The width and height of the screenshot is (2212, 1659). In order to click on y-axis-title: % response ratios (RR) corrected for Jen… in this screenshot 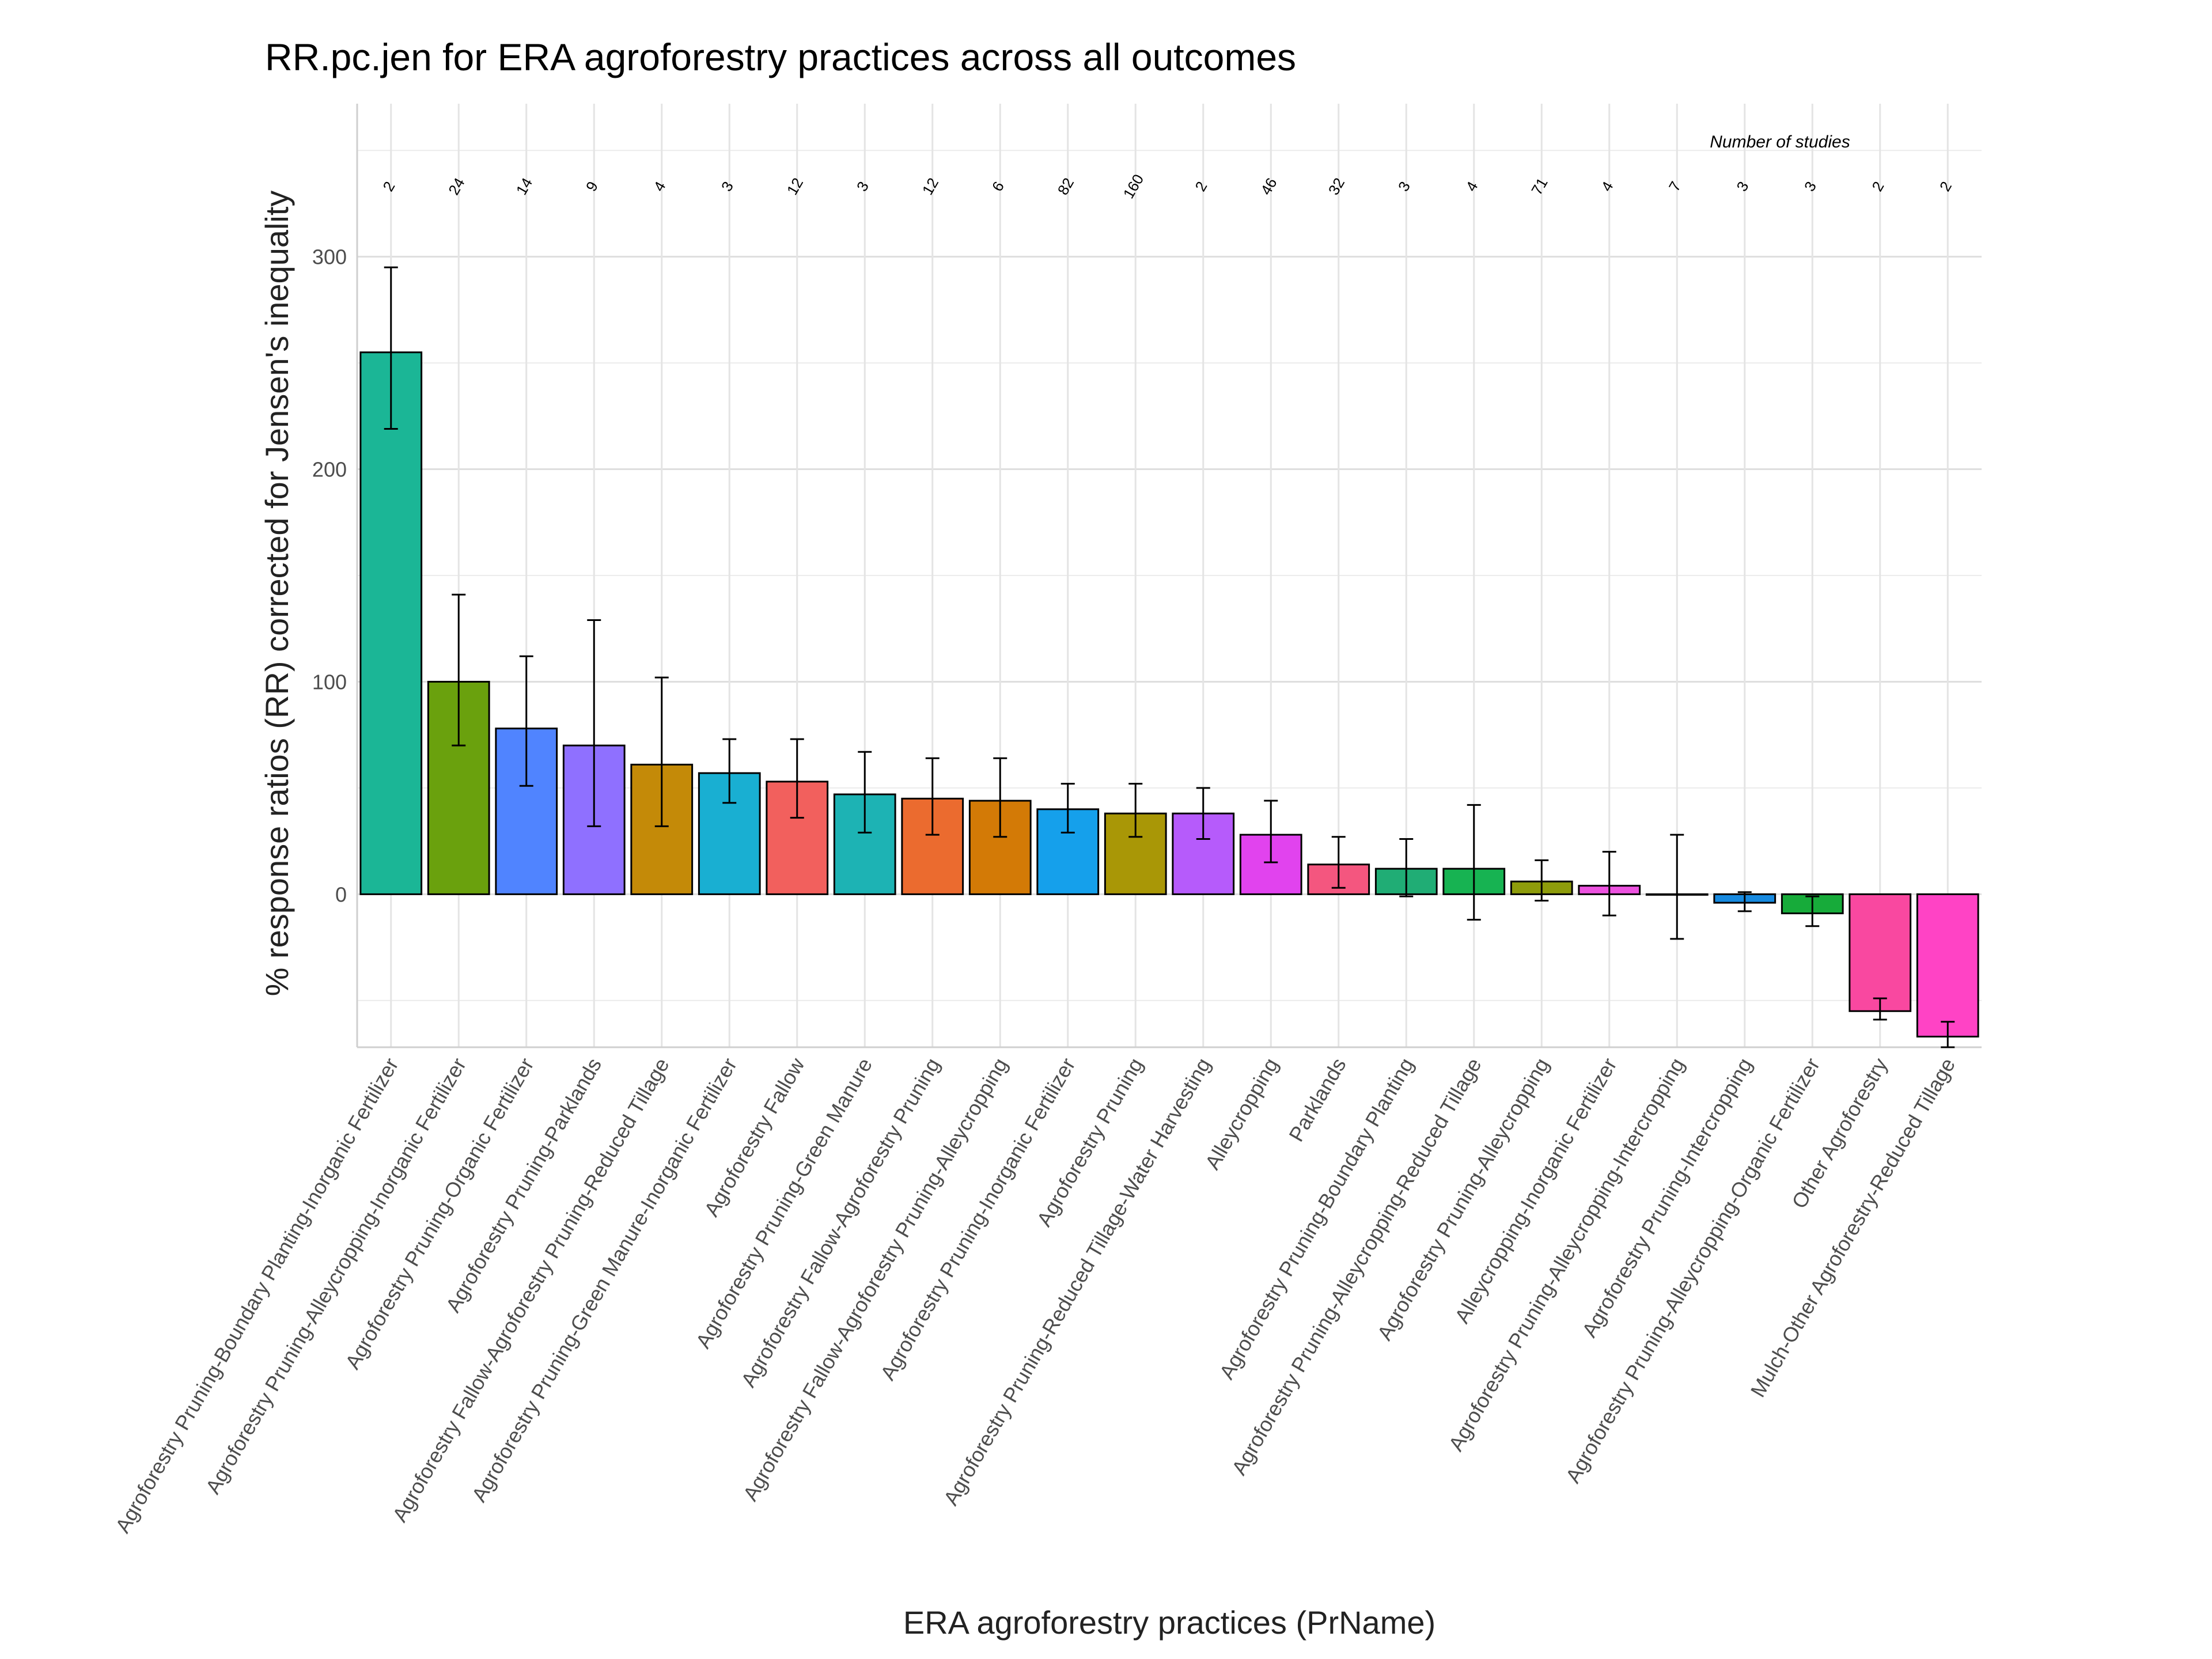, I will do `click(277, 594)`.